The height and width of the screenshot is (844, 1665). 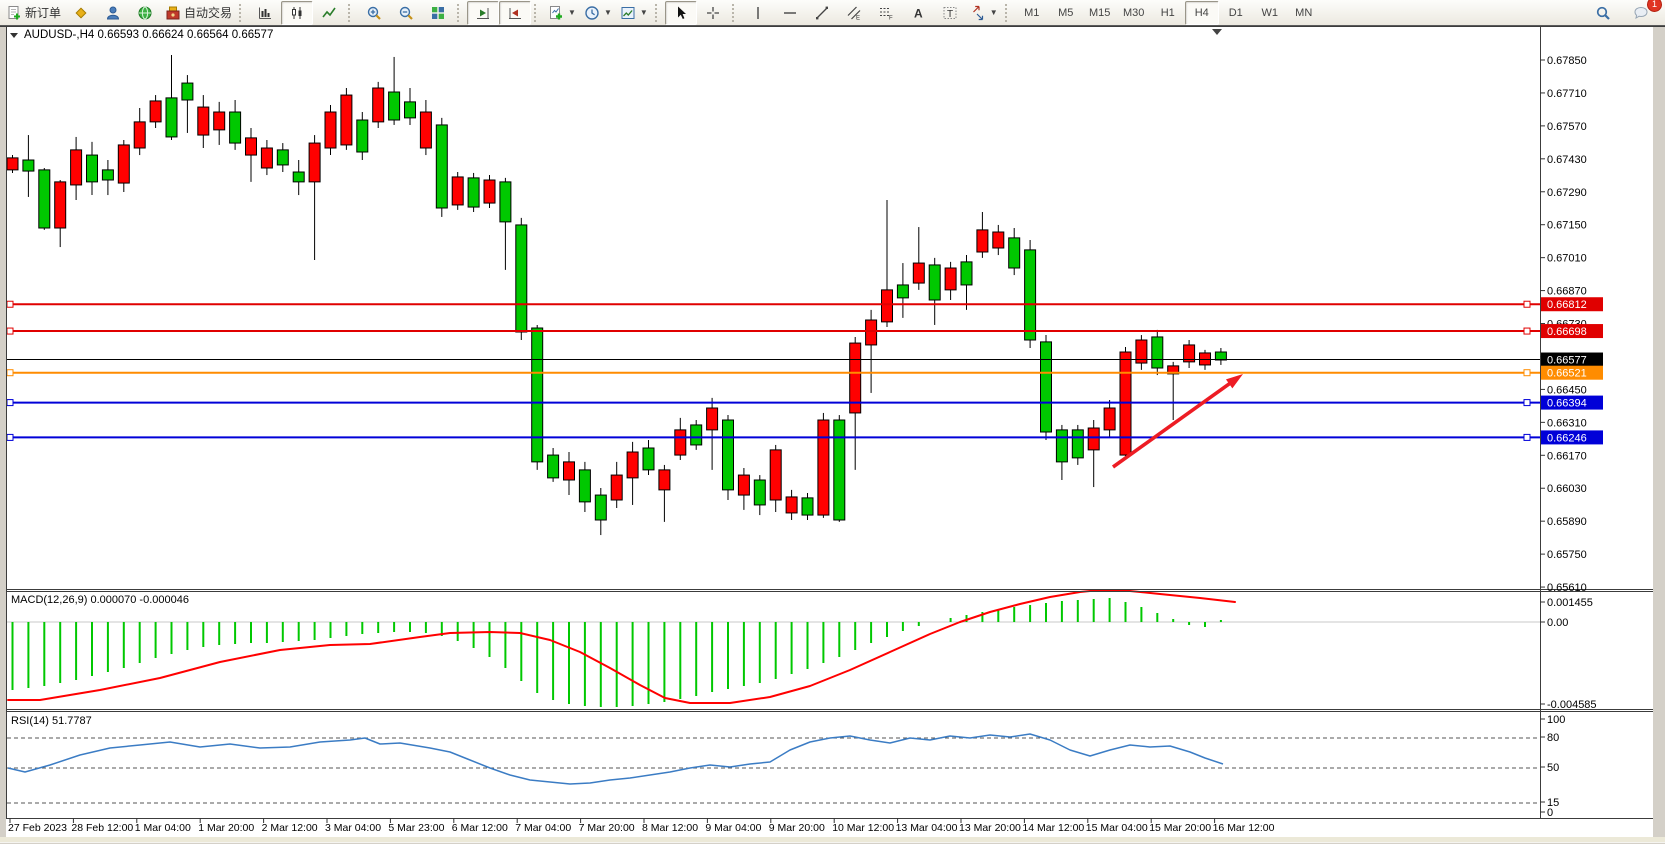 What do you see at coordinates (113, 13) in the screenshot?
I see `market-profile-button` at bounding box center [113, 13].